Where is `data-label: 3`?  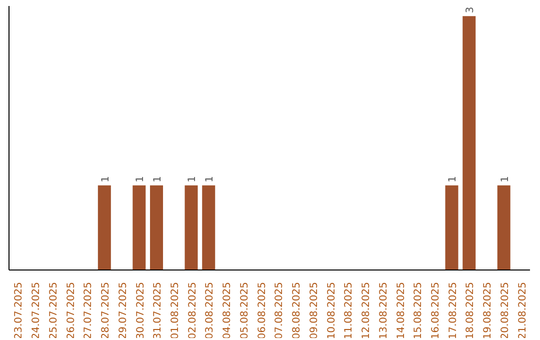 data-label: 3 is located at coordinates (470, 10).